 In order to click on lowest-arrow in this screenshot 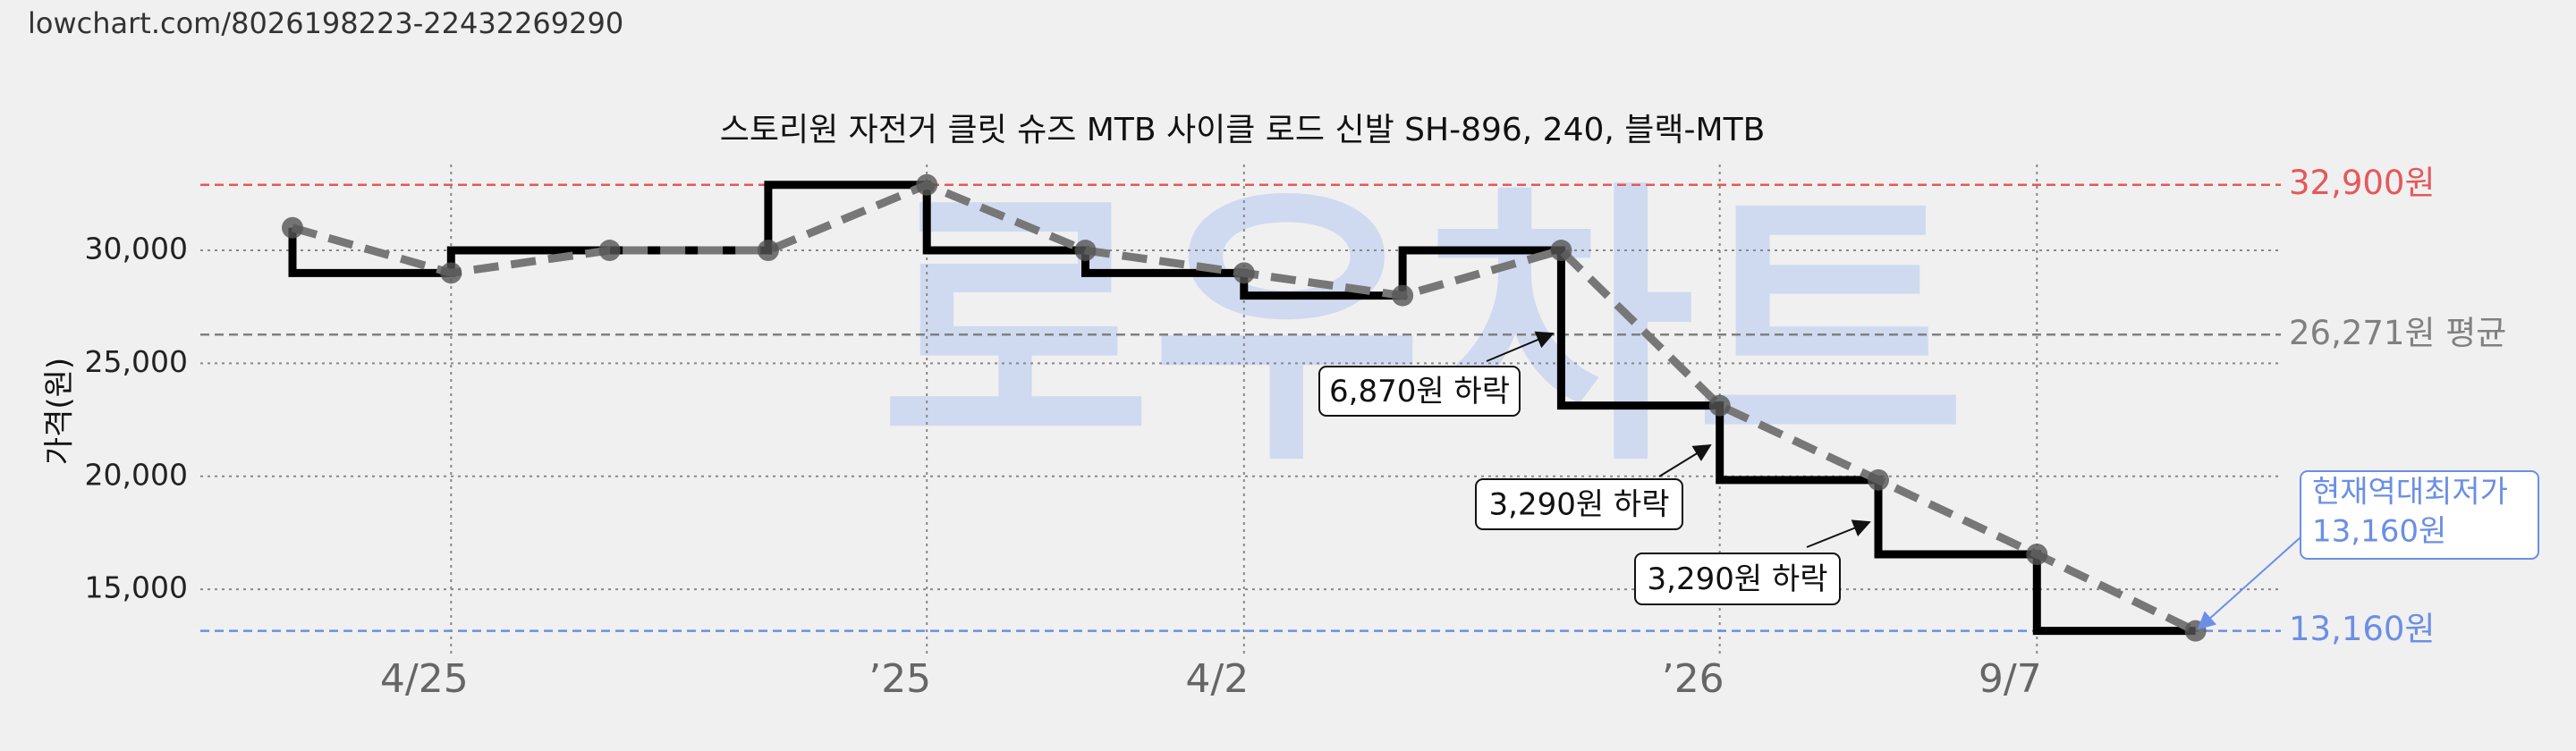, I will do `click(2249, 583)`.